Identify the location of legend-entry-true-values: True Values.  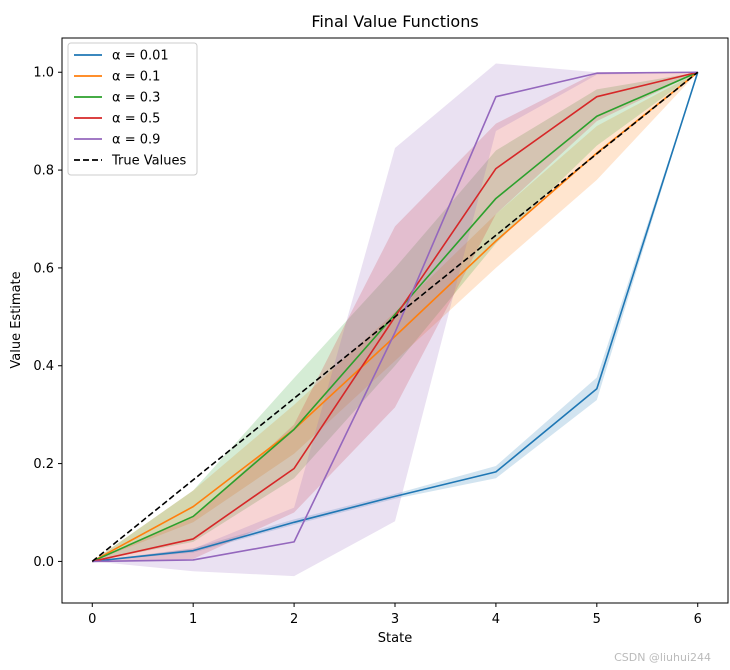
(130, 161).